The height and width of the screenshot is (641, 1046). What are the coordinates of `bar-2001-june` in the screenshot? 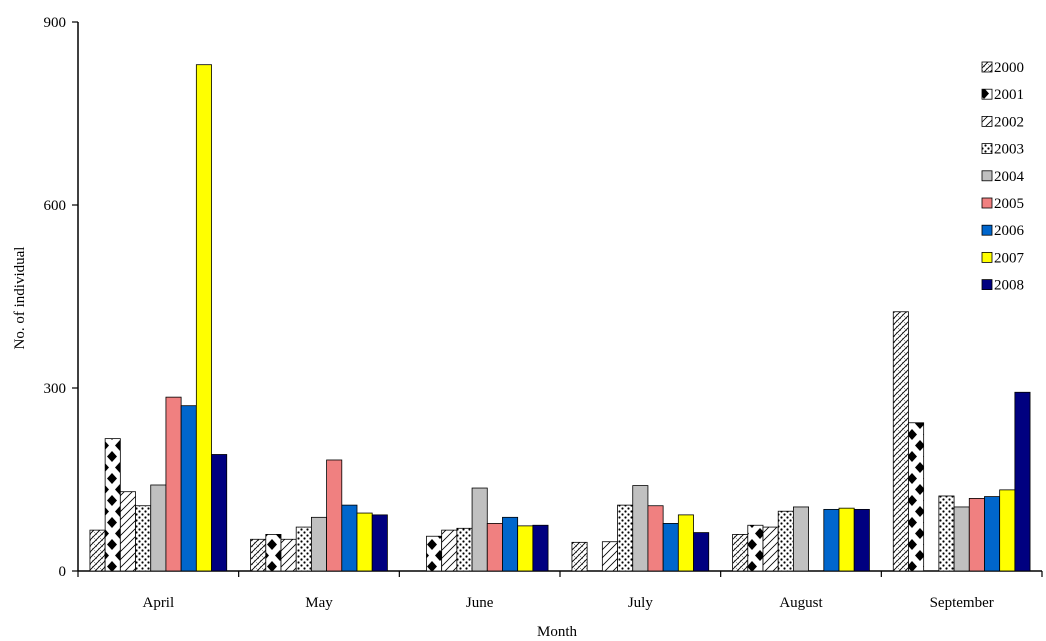 It's located at (434, 553).